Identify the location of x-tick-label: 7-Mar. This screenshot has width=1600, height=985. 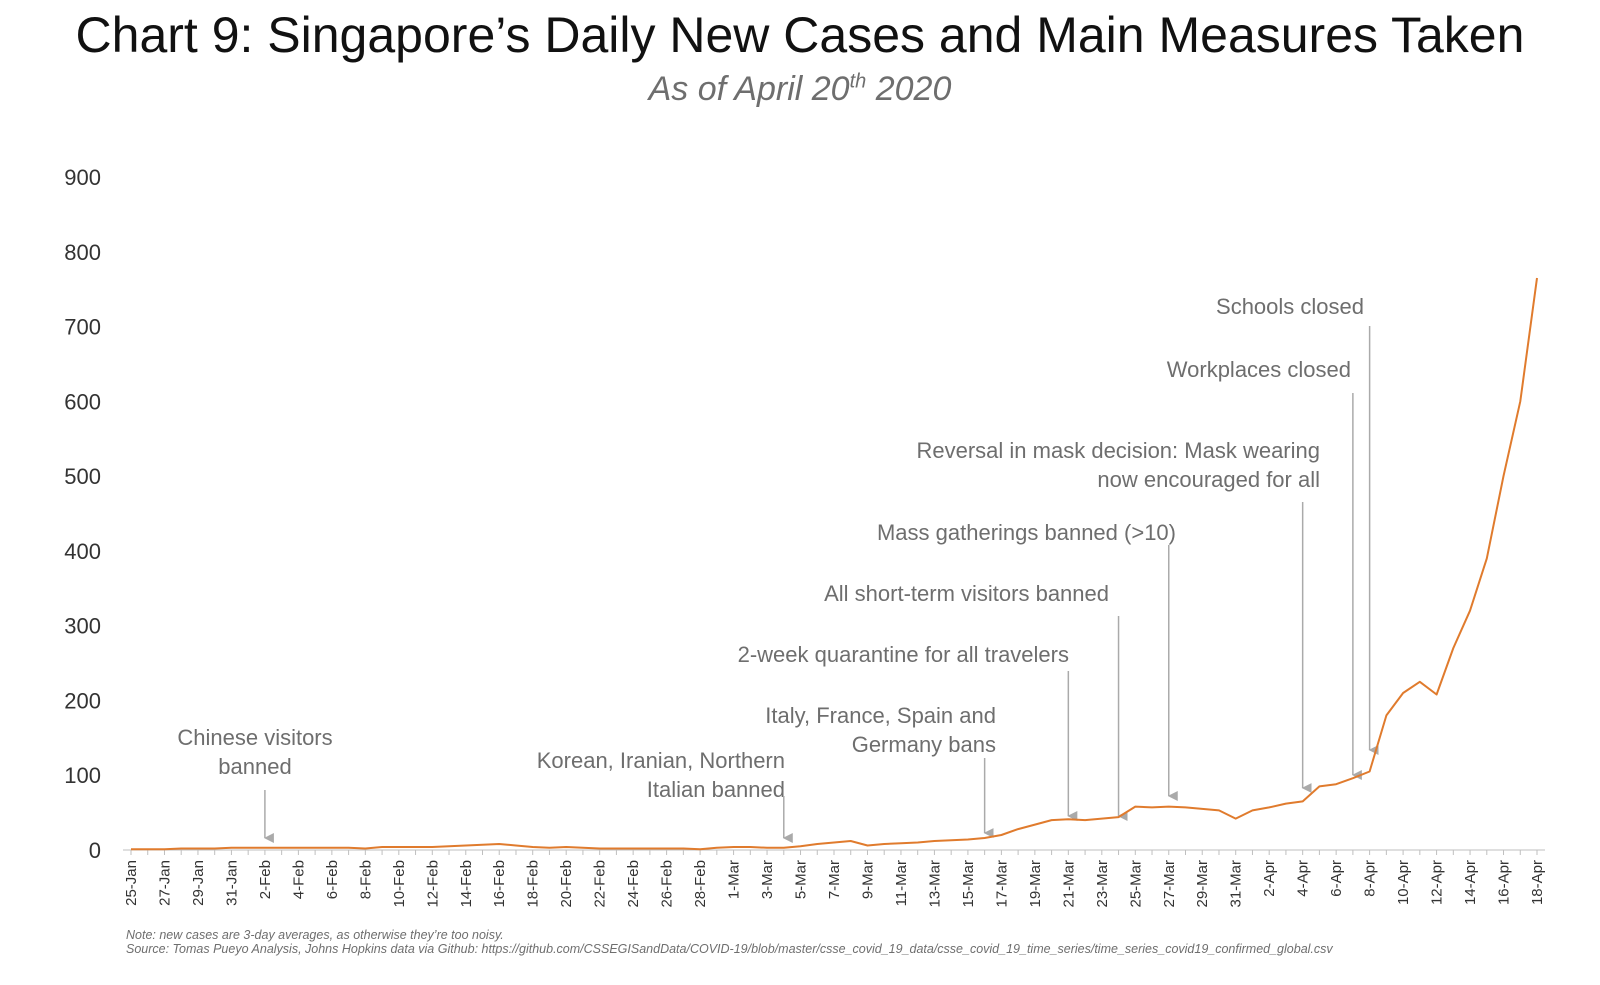
(834, 879).